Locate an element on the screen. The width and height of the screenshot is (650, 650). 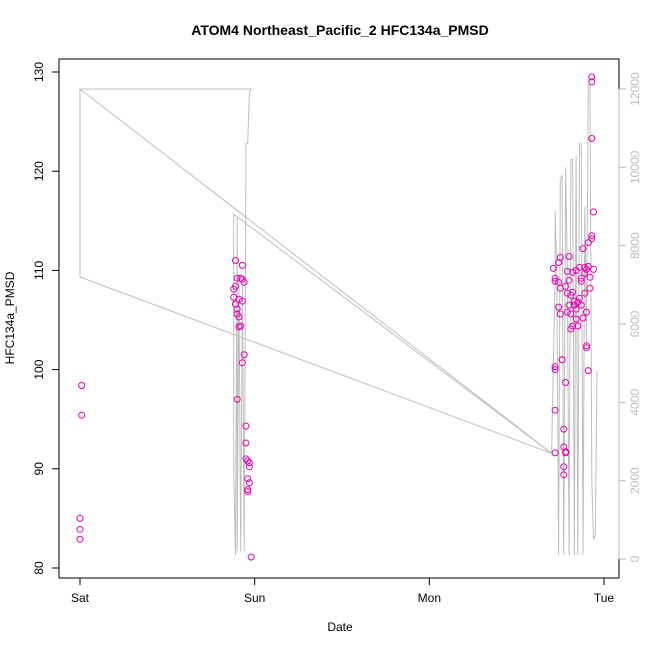
y2-tick-label: 4000 is located at coordinates (635, 402).